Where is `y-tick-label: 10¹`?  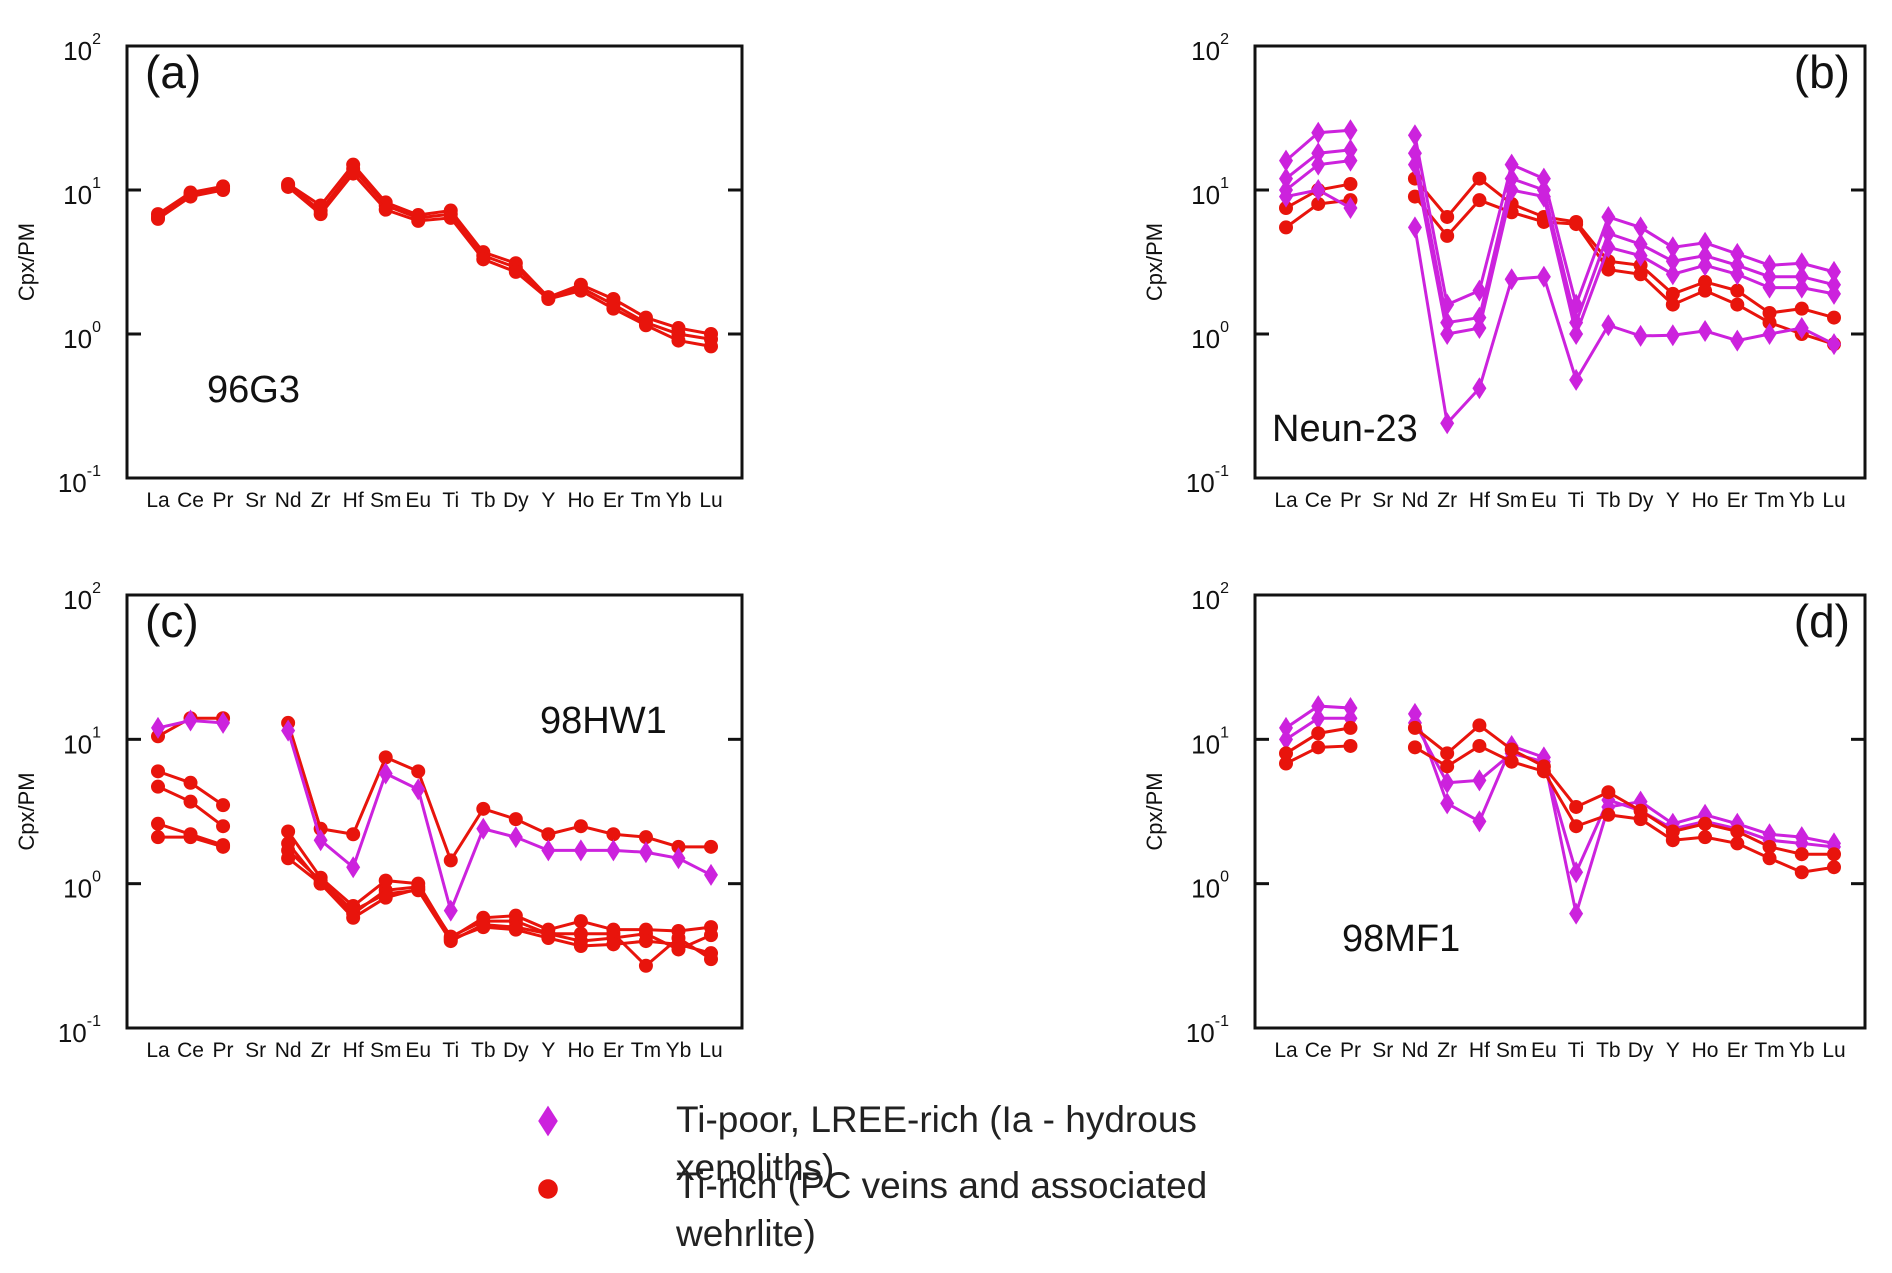
y-tick-label: 10¹ is located at coordinates (1210, 192).